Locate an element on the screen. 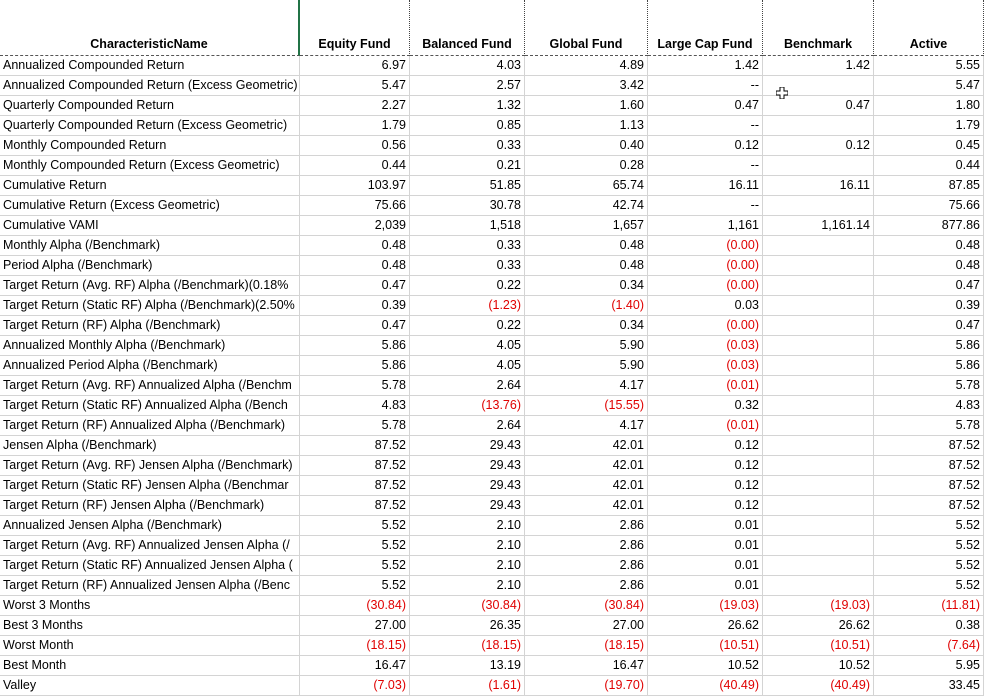  value-cell: (30.84) is located at coordinates (355, 606).